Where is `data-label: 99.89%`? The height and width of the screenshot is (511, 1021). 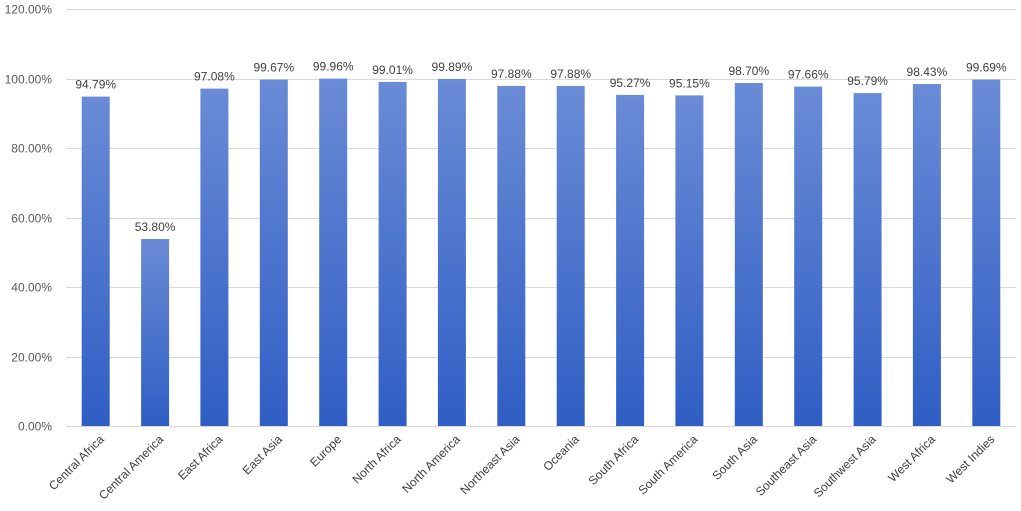 data-label: 99.89% is located at coordinates (452, 67).